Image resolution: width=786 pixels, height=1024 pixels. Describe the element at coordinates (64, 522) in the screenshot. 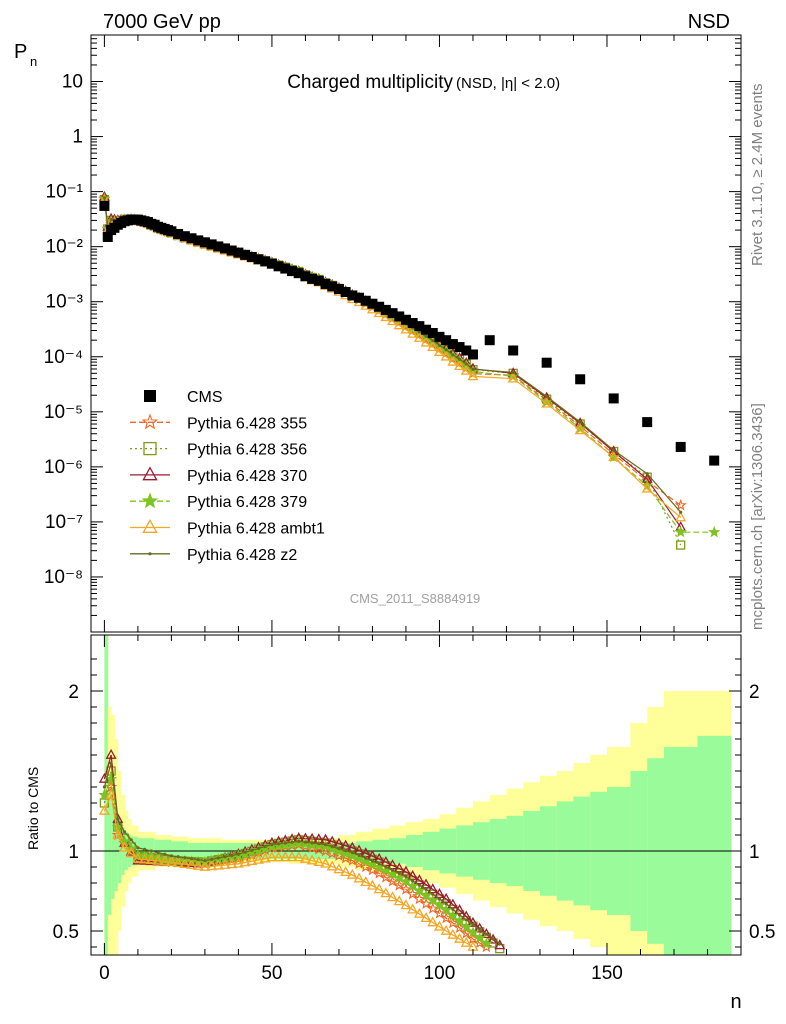

I see `y-tick-label: 10⁻⁷` at that location.